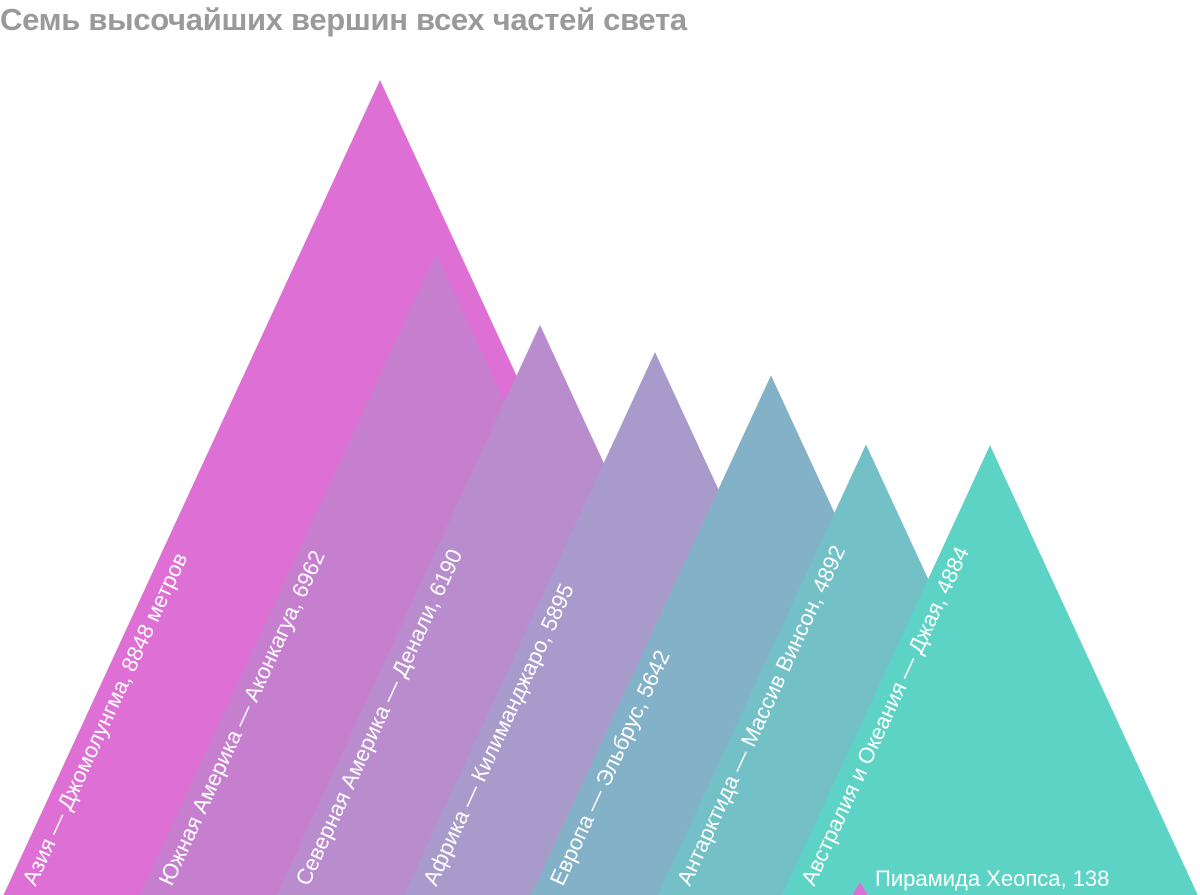 Image resolution: width=1200 pixels, height=895 pixels. Describe the element at coordinates (343, 19) in the screenshot. I see `chart-title: Семь высочайших вершин всех частей света` at that location.